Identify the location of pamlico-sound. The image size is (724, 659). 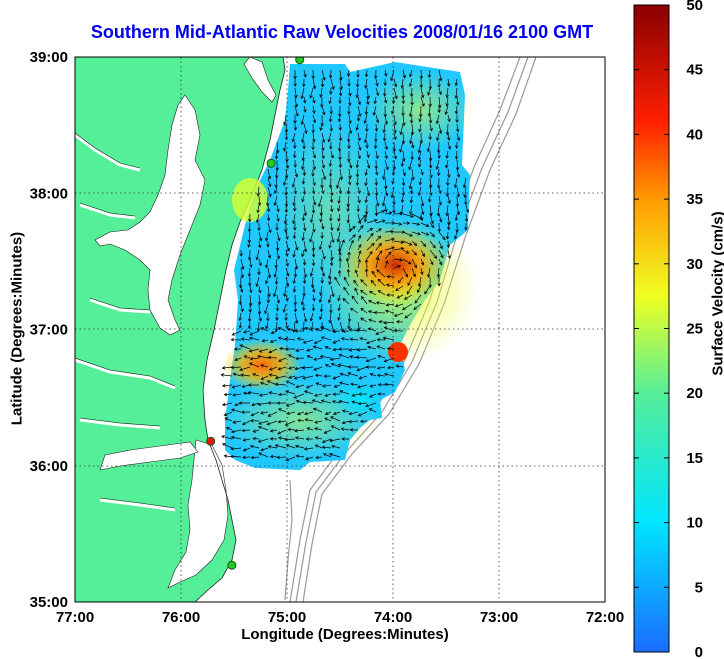
(198, 514).